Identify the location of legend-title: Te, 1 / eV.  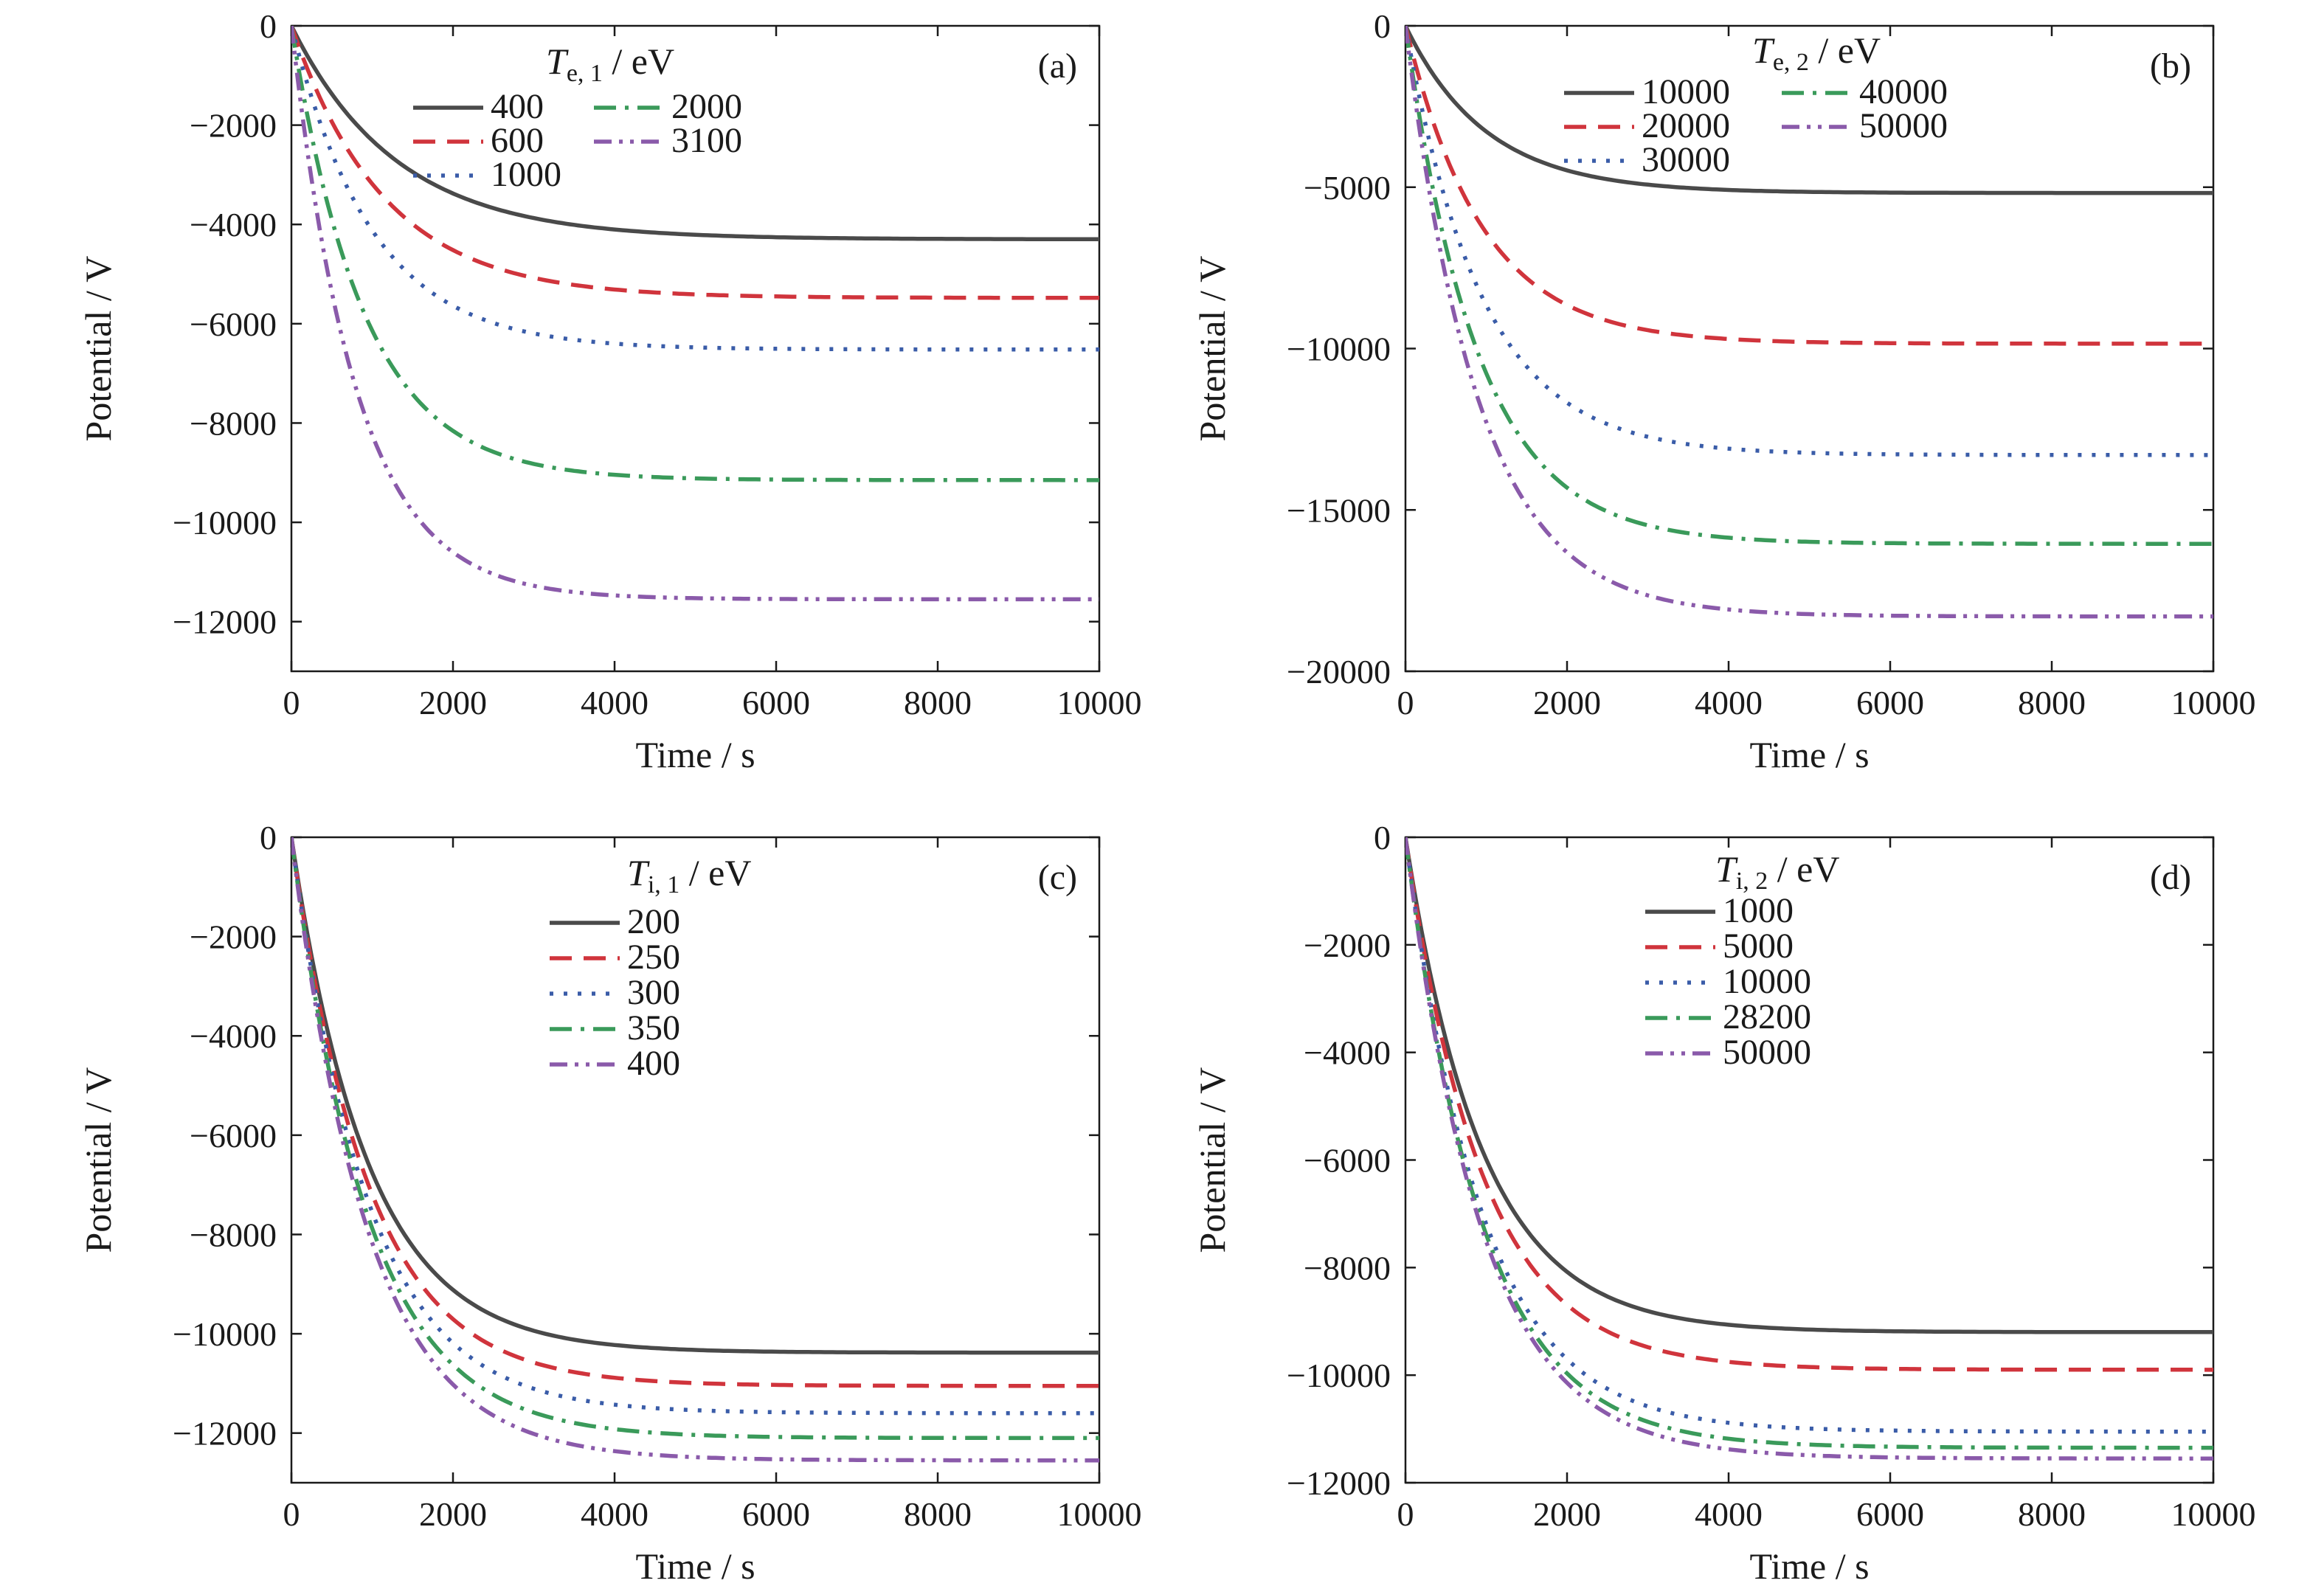
(610, 64).